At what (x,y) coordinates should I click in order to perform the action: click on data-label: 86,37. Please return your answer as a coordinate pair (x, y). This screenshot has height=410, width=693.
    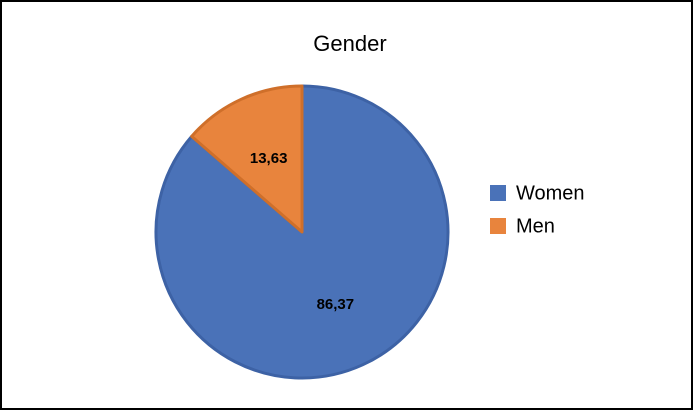
    Looking at the image, I should click on (336, 304).